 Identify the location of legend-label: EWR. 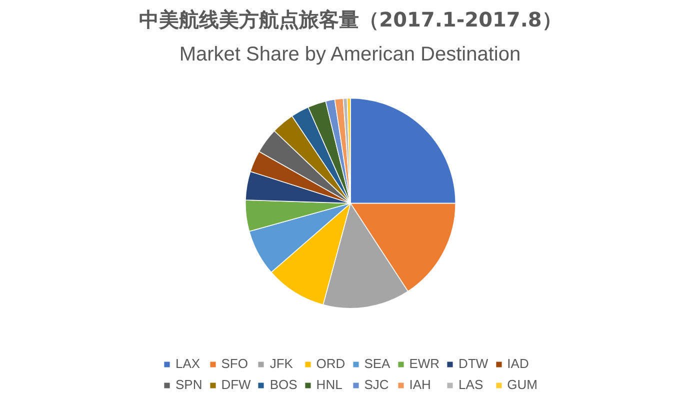
(424, 363).